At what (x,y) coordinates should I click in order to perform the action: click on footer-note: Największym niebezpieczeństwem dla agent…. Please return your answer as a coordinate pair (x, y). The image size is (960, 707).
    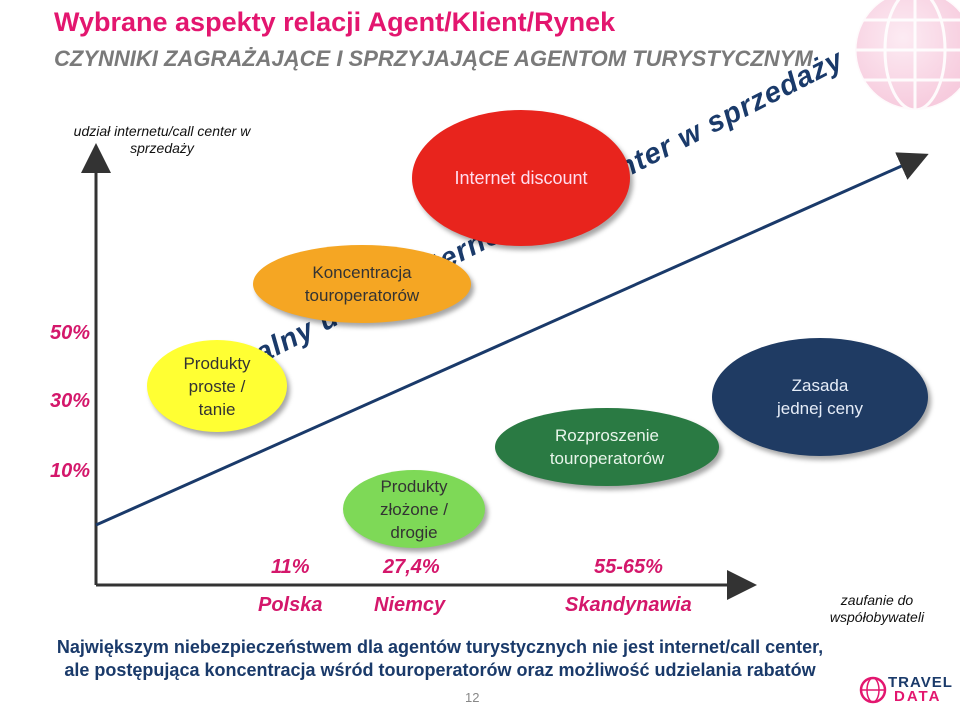
    Looking at the image, I should click on (440, 659).